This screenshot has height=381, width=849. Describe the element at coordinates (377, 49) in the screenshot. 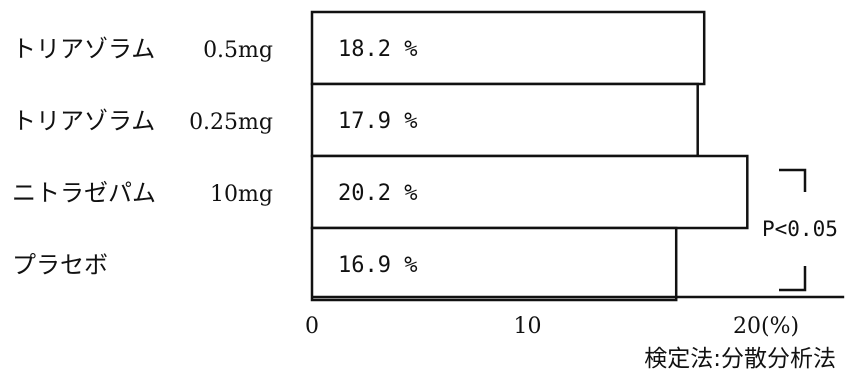

I see `bar-value-label-0: 18.2 %` at that location.